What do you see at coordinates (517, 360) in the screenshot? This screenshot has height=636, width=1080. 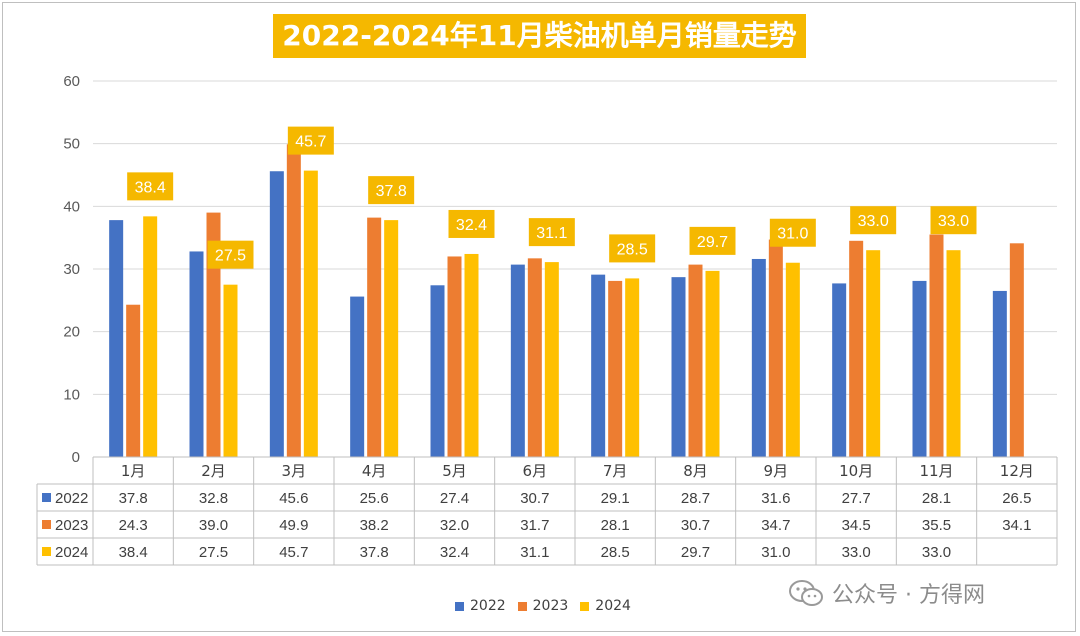 I see `bar-2022-6月` at bounding box center [517, 360].